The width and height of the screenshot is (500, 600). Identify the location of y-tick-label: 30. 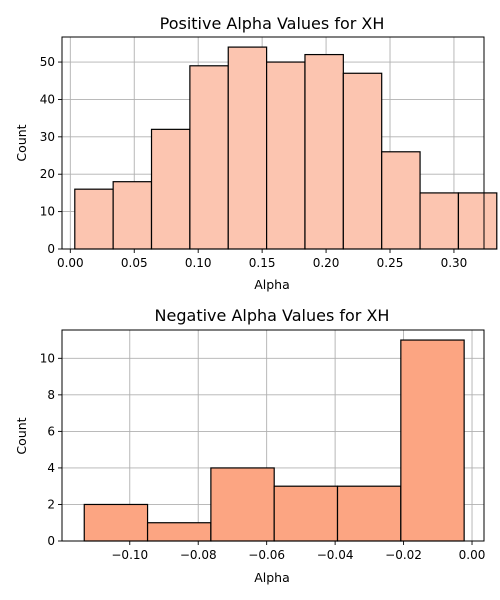
(47, 137).